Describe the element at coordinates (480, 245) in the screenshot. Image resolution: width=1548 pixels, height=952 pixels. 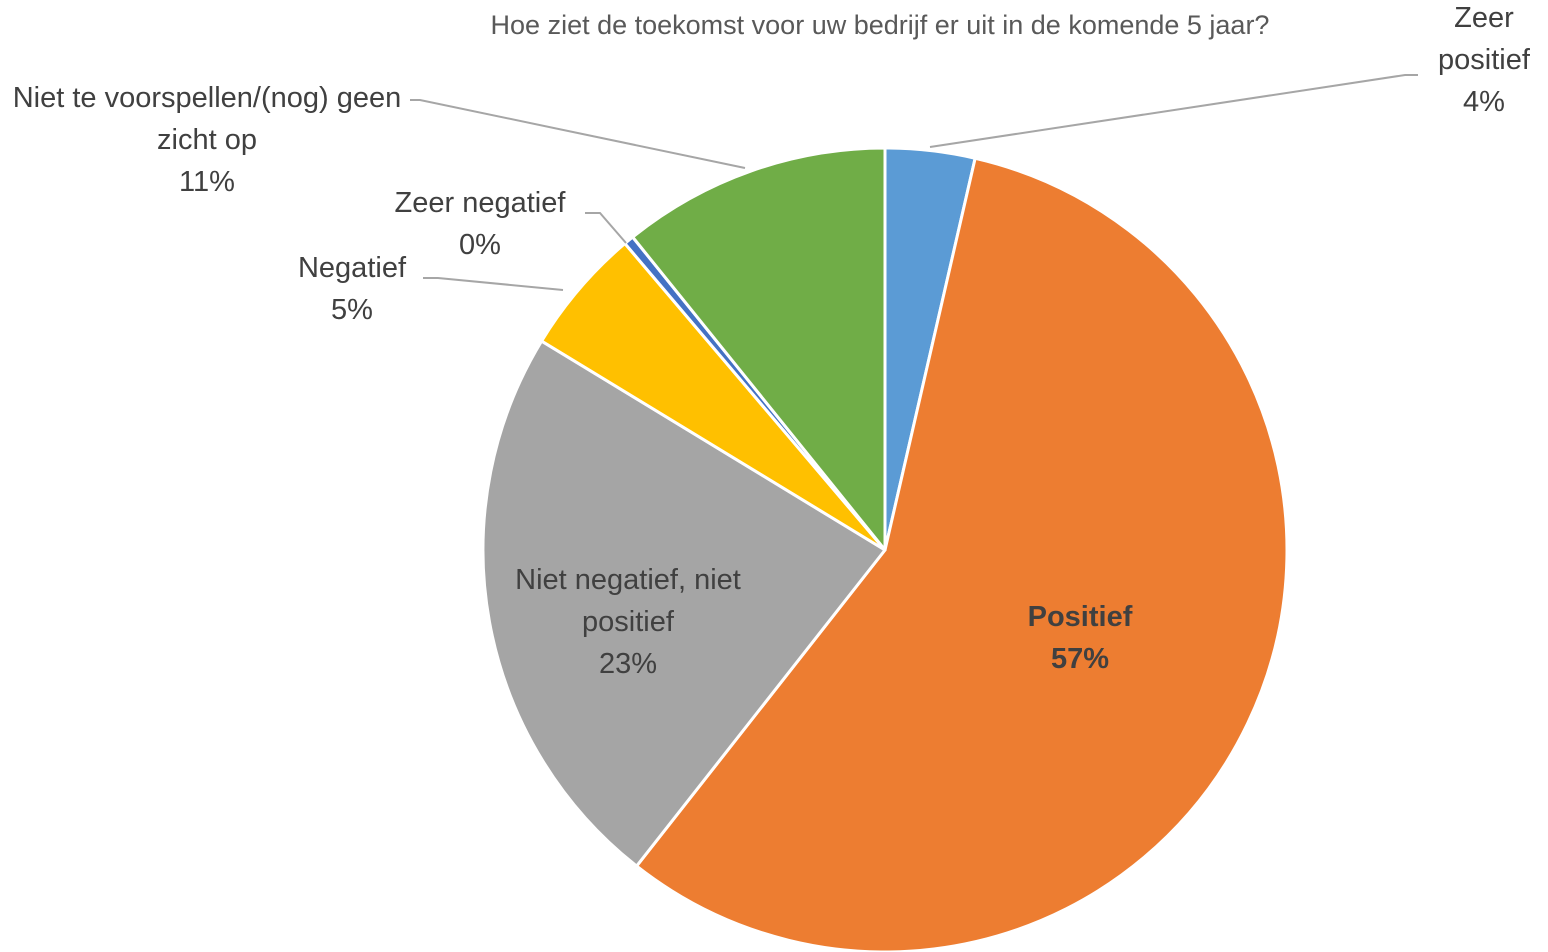
I see `label-value: 0%` at that location.